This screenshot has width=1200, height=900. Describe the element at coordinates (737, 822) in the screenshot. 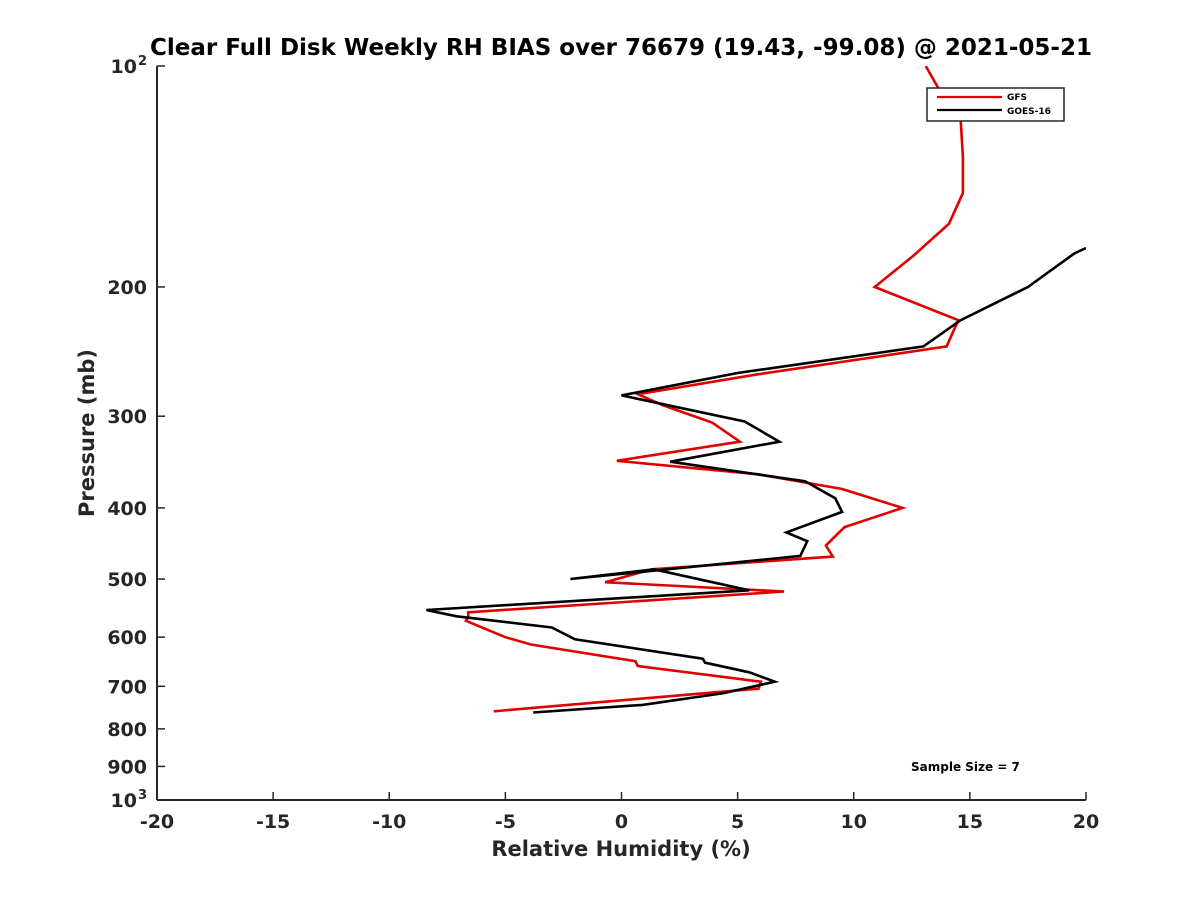

I see `x-tick-label: 5` at that location.